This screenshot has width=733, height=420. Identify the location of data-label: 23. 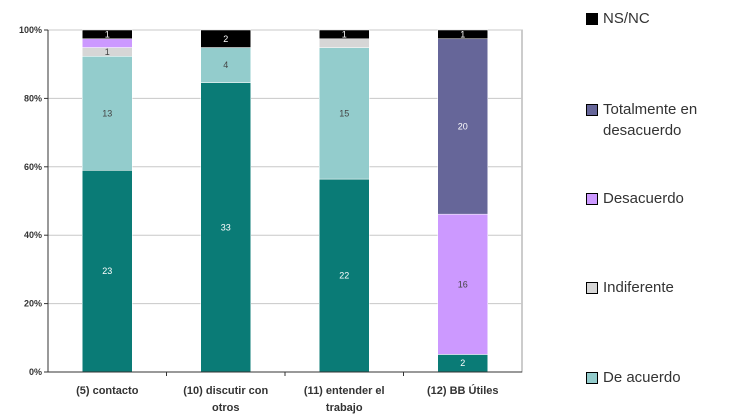
(107, 271).